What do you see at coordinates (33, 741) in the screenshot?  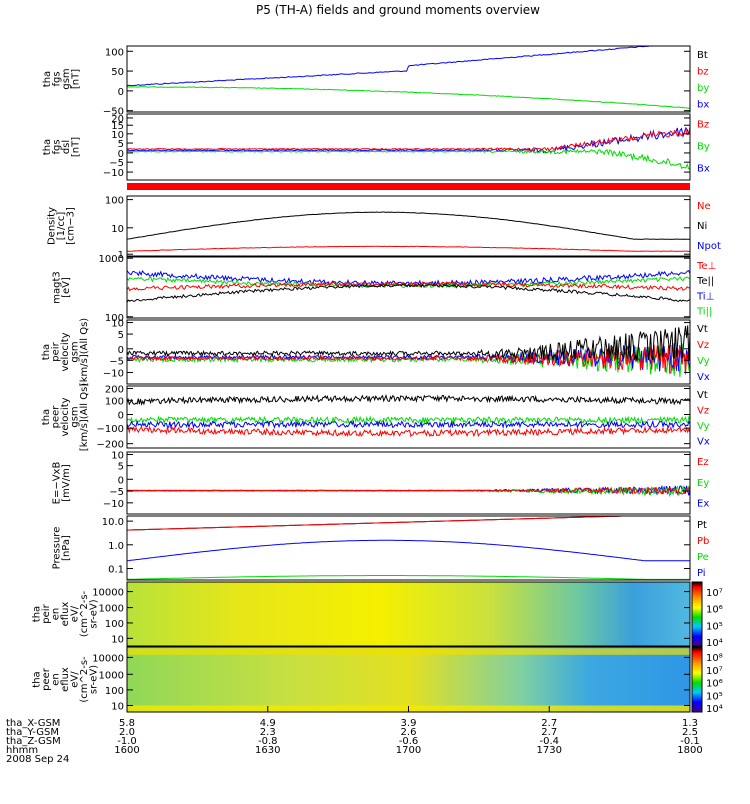 I see `x-axis-row-label: tha_Z-GSM` at bounding box center [33, 741].